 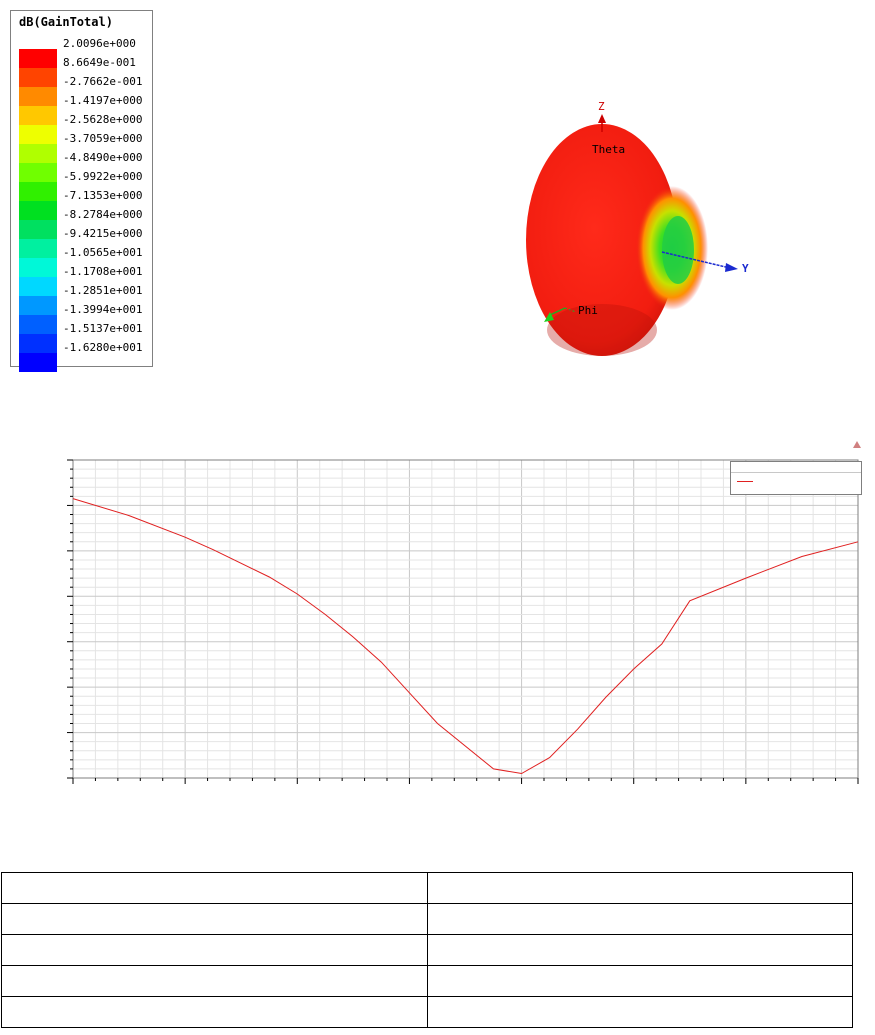 I want to click on legend-value: -1.5137e+001, so click(x=103, y=328).